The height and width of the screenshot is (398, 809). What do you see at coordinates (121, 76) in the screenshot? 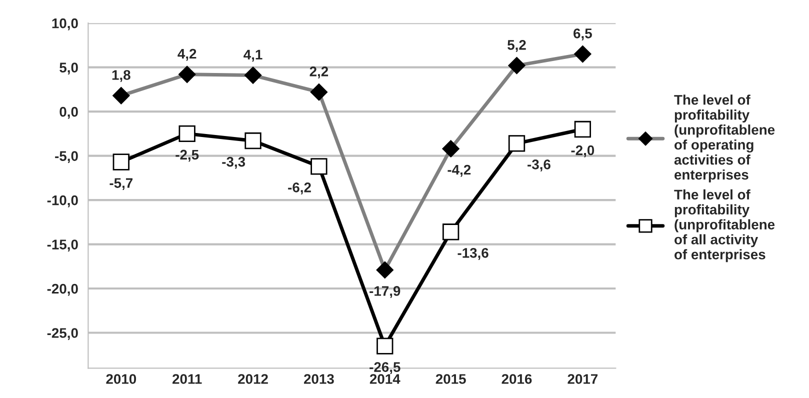
I see `data-label: 1,8` at bounding box center [121, 76].